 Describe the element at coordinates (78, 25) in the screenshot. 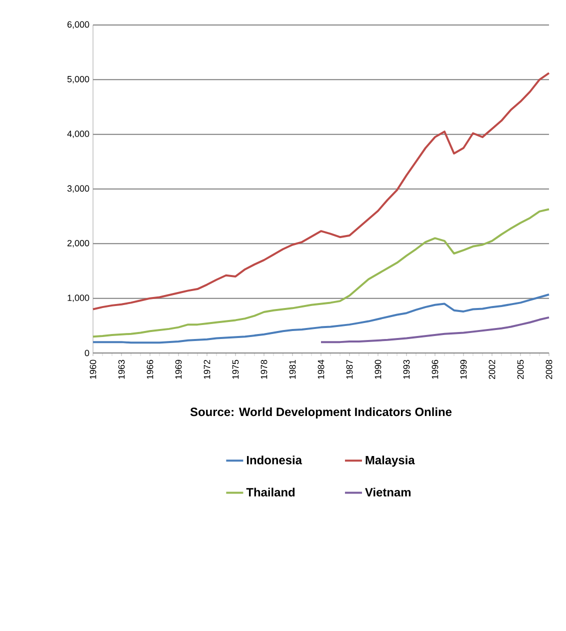

I see `y-tick-label: 6,000` at that location.